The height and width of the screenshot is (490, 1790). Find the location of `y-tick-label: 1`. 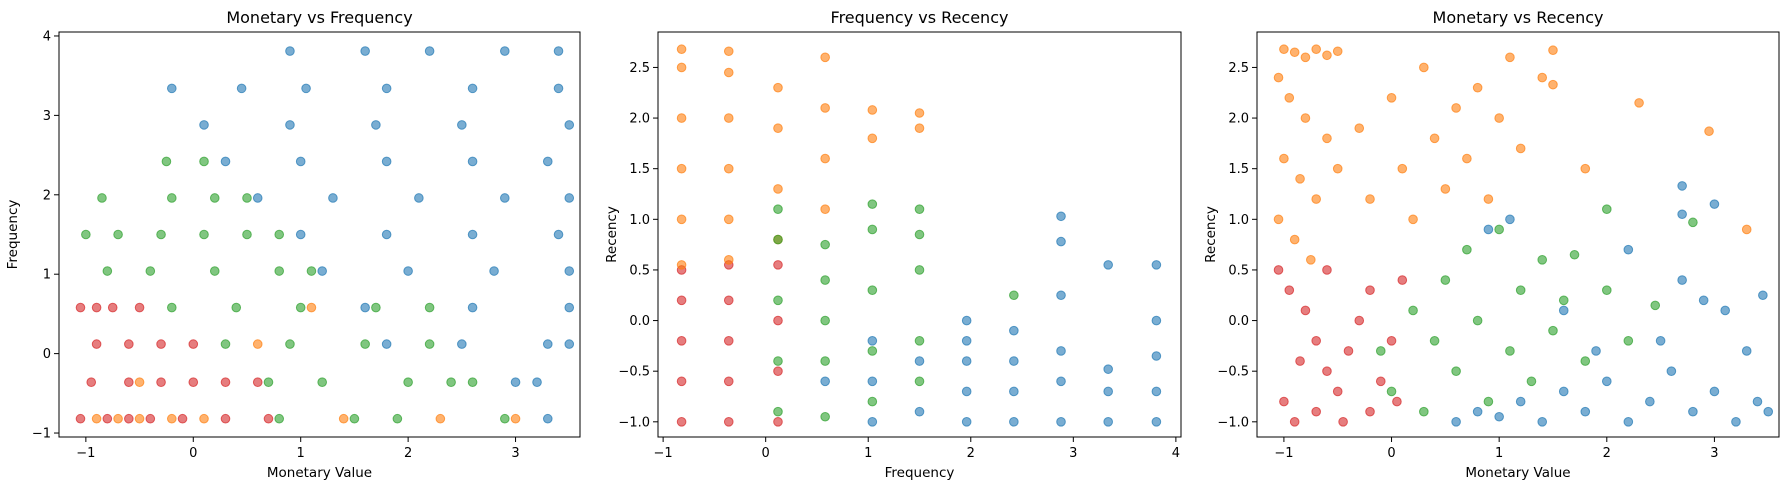

y-tick-label: 1 is located at coordinates (47, 275).